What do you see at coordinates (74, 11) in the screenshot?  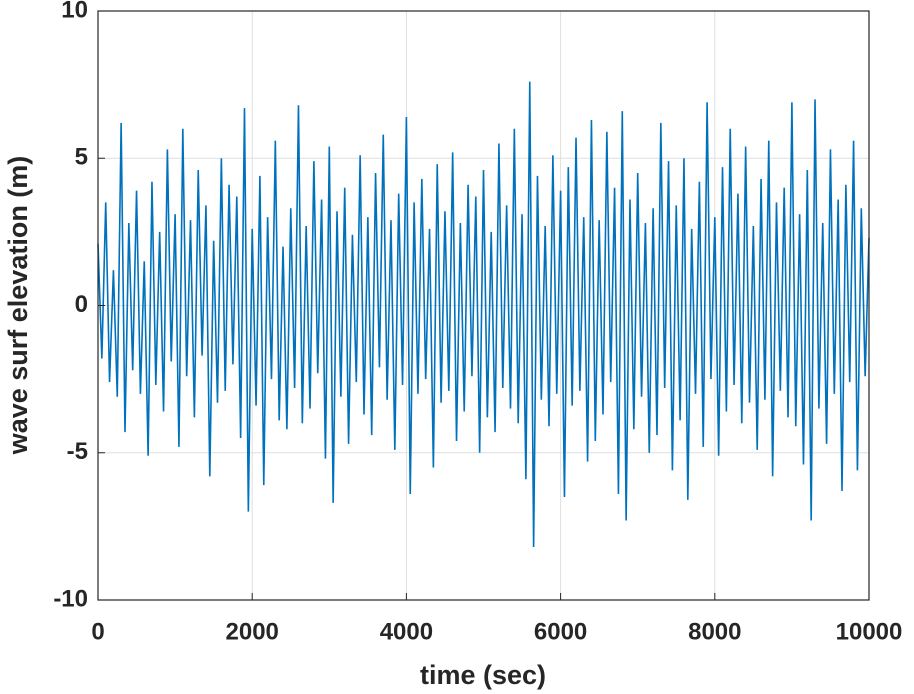 I see `y-tick-label: 10` at bounding box center [74, 11].